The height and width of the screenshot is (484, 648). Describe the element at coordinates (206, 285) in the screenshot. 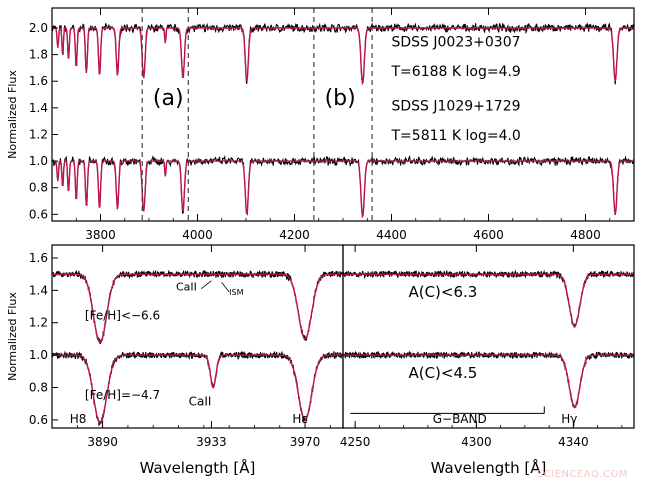

I see `call-pointer` at that location.